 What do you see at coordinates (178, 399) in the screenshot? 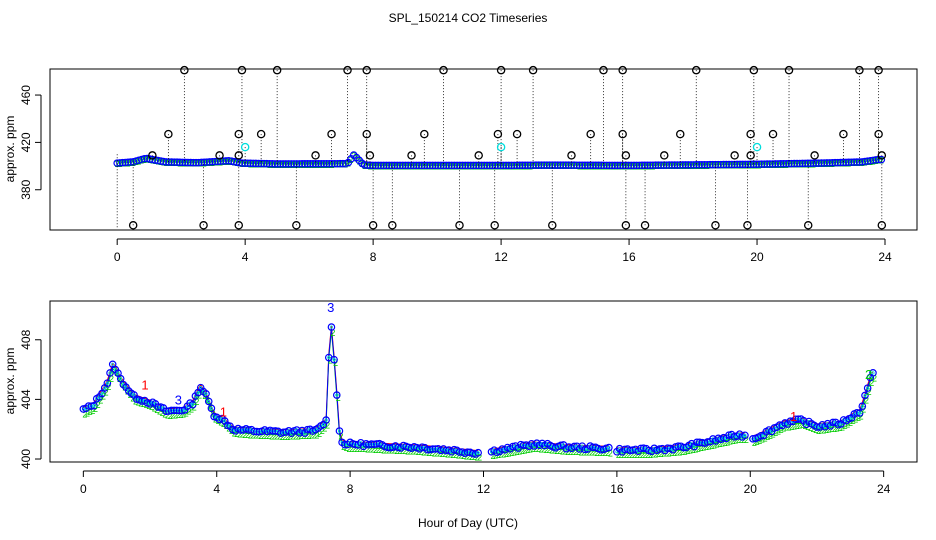
I see `series-label: 3` at bounding box center [178, 399].